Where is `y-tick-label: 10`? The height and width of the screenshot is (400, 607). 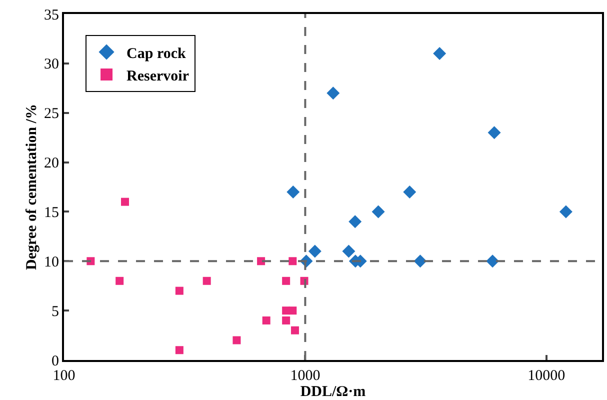 y-tick-label: 10 is located at coordinates (51, 262).